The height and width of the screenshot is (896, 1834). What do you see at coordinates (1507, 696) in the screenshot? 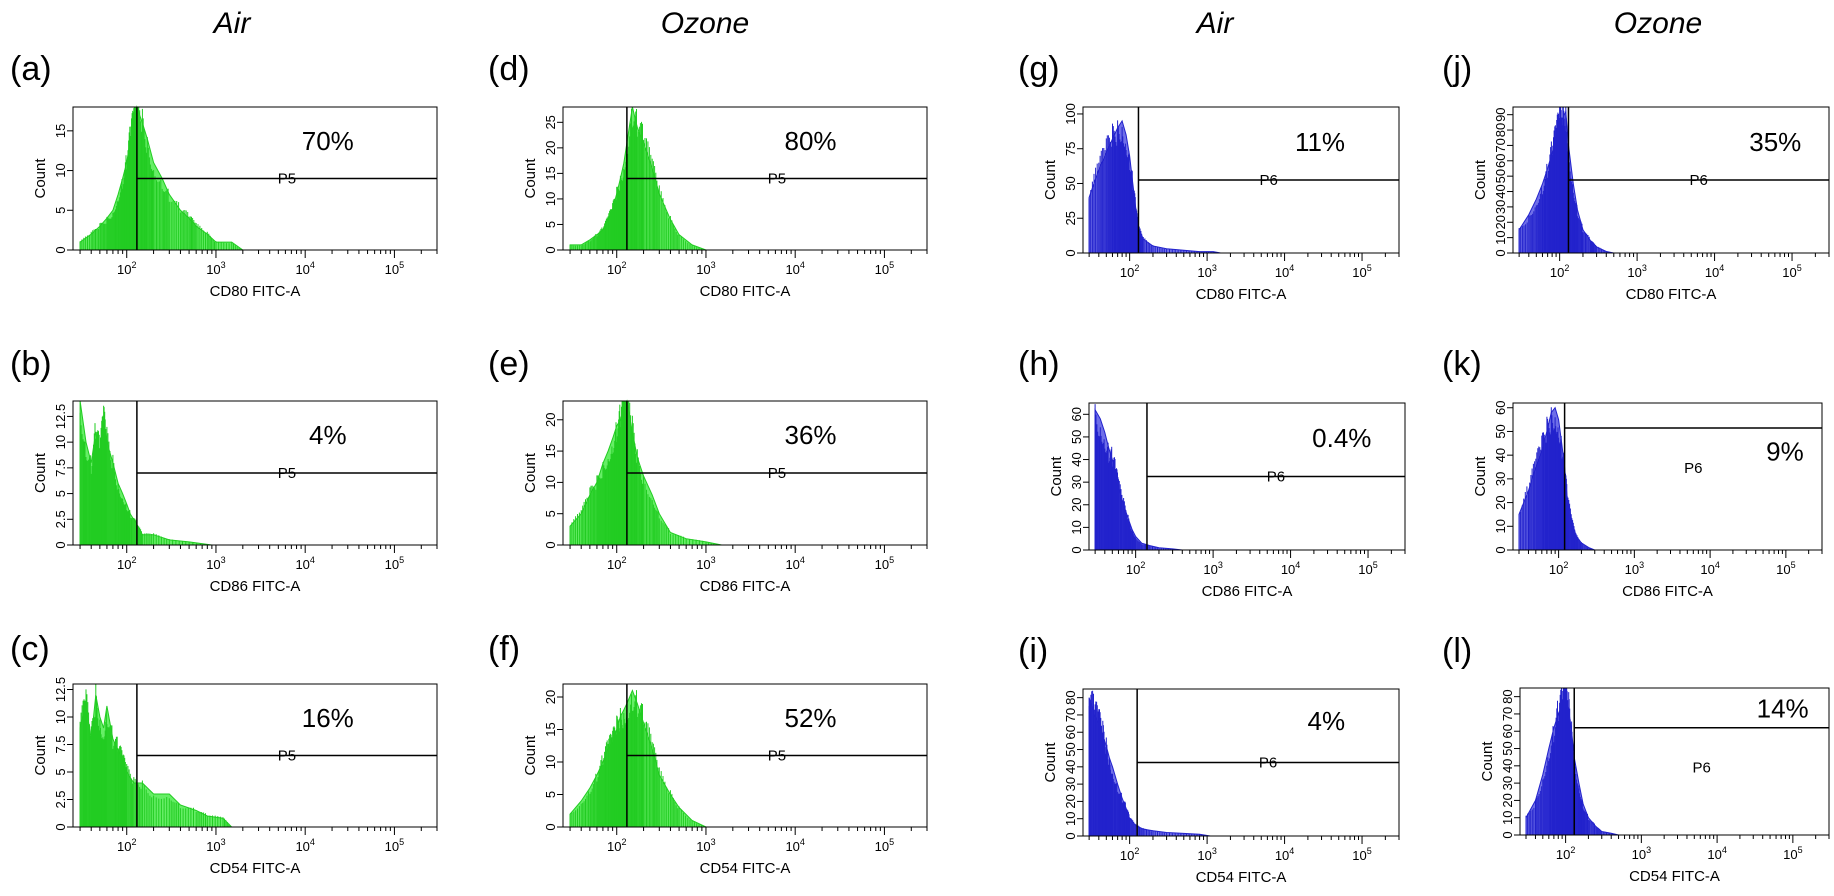
I see `y-tick-label: 80` at bounding box center [1507, 696].